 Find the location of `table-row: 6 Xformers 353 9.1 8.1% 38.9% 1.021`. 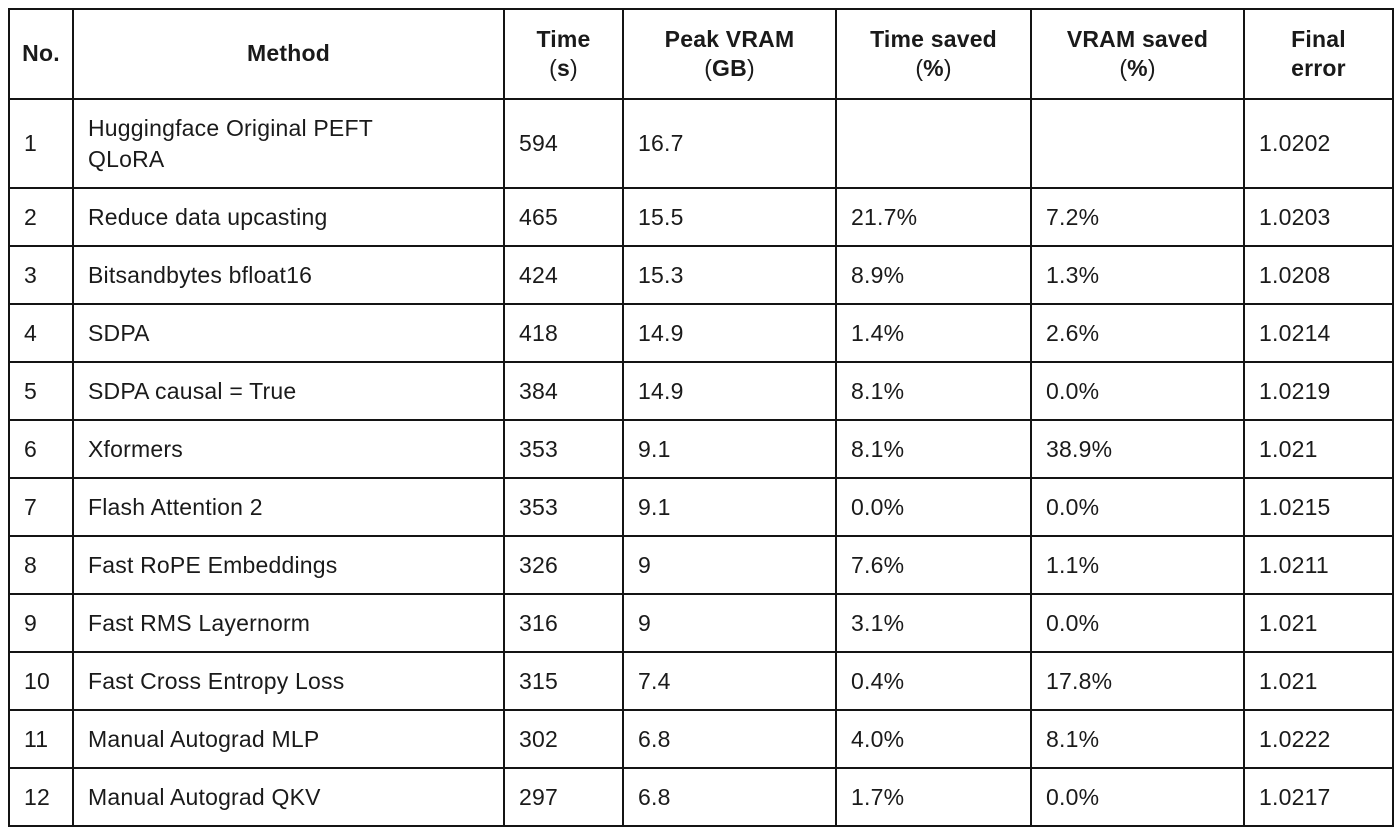

table-row: 6 Xformers 353 9.1 8.1% 38.9% 1.021 is located at coordinates (701, 449).